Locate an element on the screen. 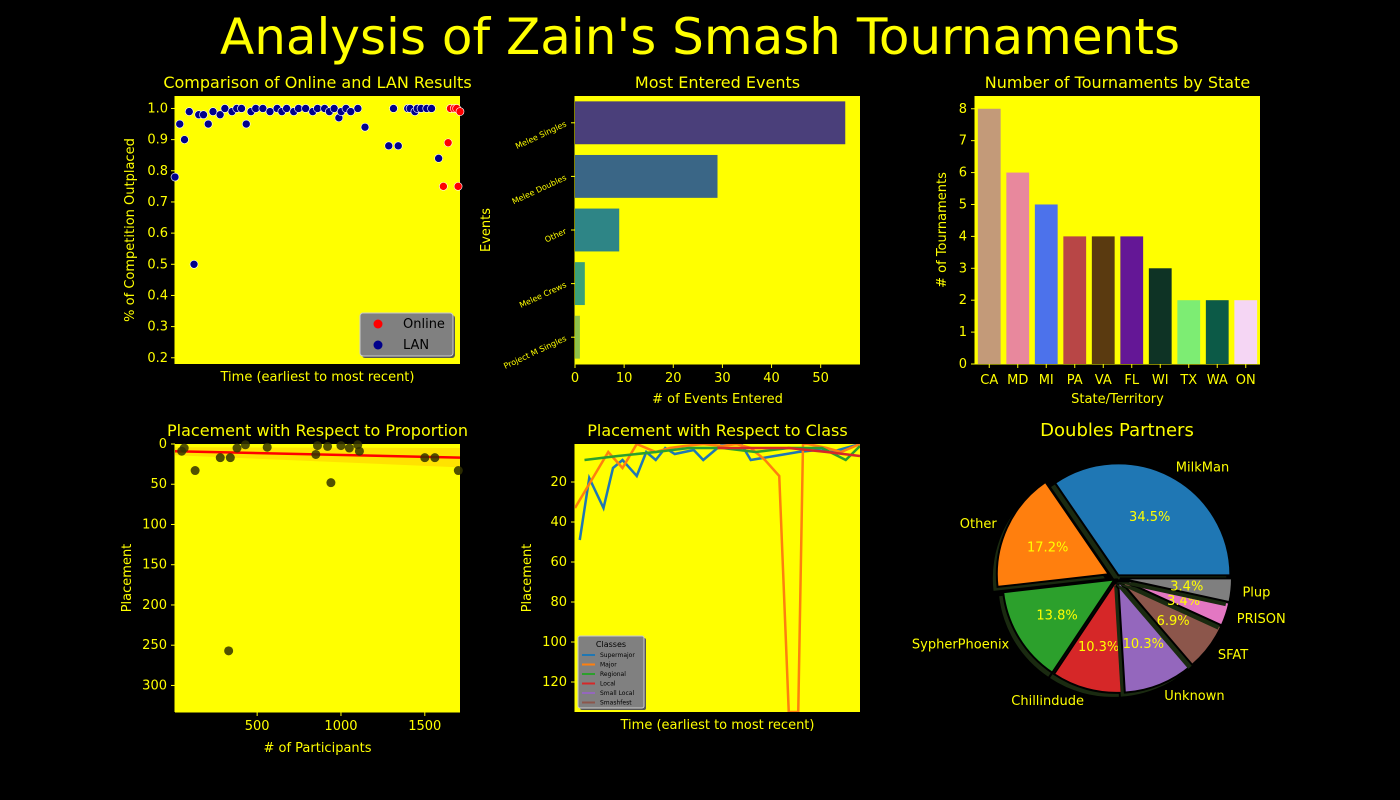 Image resolution: width=1400 pixels, height=800 pixels. state-label: MI is located at coordinates (1046, 380).